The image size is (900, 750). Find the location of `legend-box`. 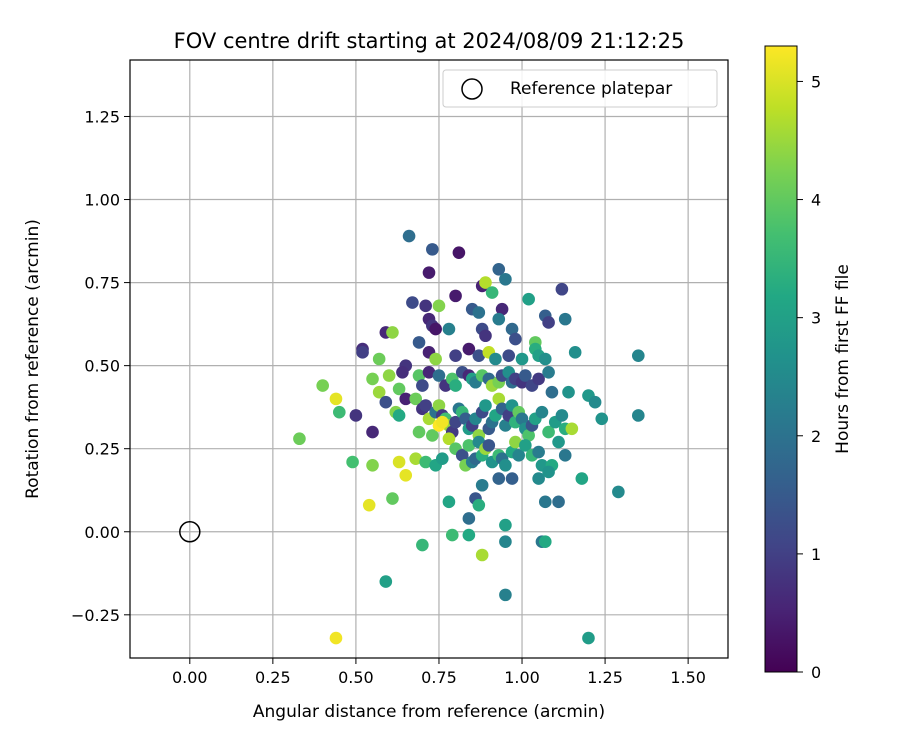

legend-box is located at coordinates (580, 88).